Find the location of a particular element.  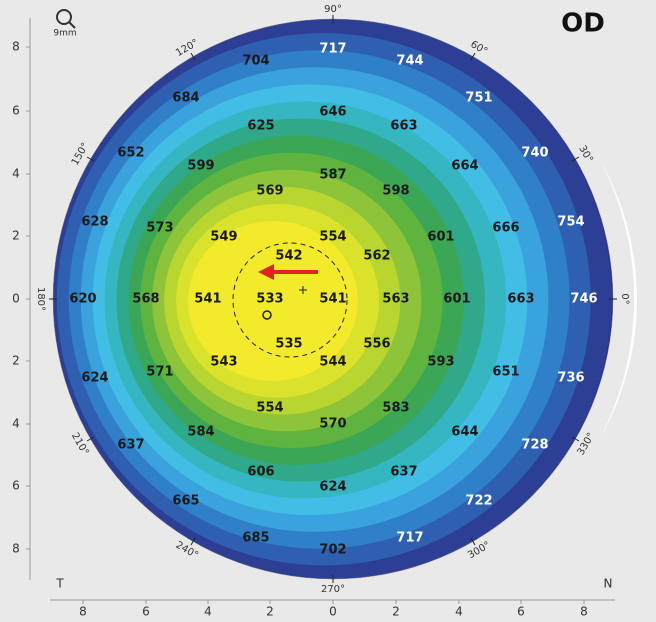

thickness-value: 651 is located at coordinates (505, 372).